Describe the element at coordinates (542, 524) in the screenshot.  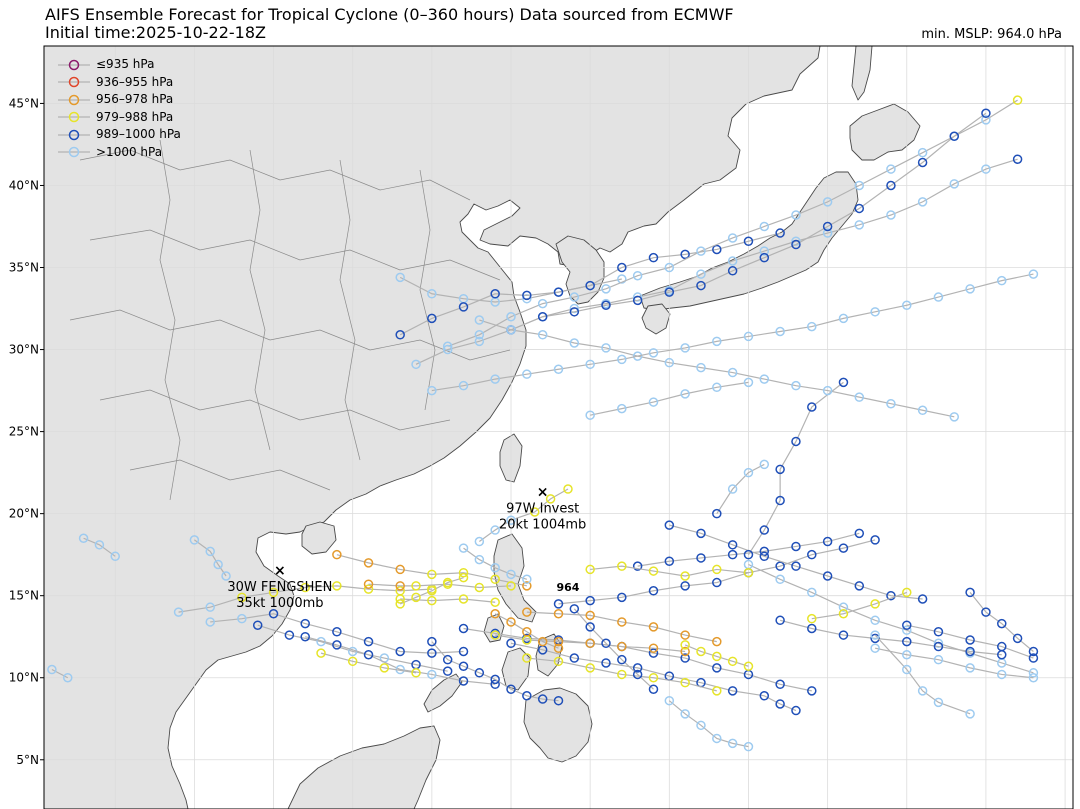
I see `storm-intensity: 20kt 1004mb` at that location.